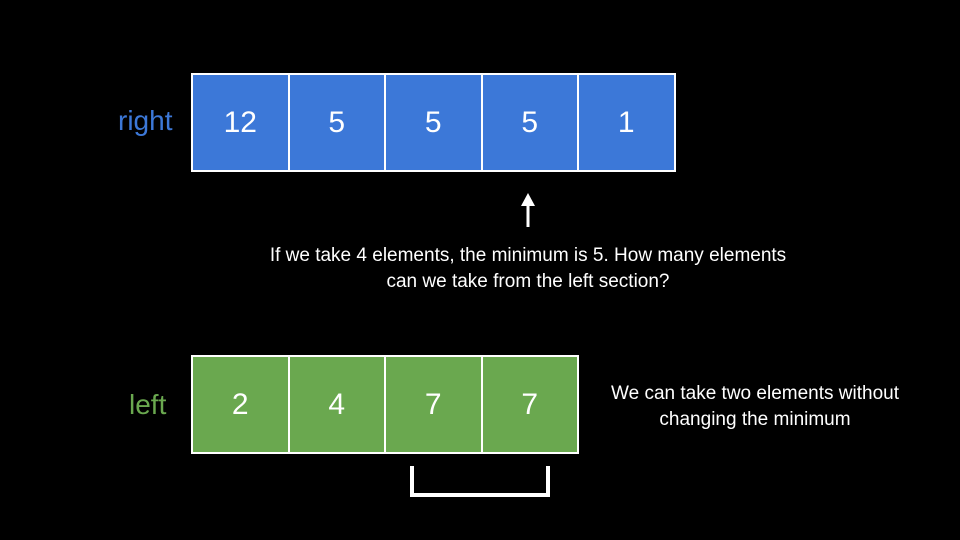  What do you see at coordinates (627, 122) in the screenshot?
I see `right-array-cell: 1` at bounding box center [627, 122].